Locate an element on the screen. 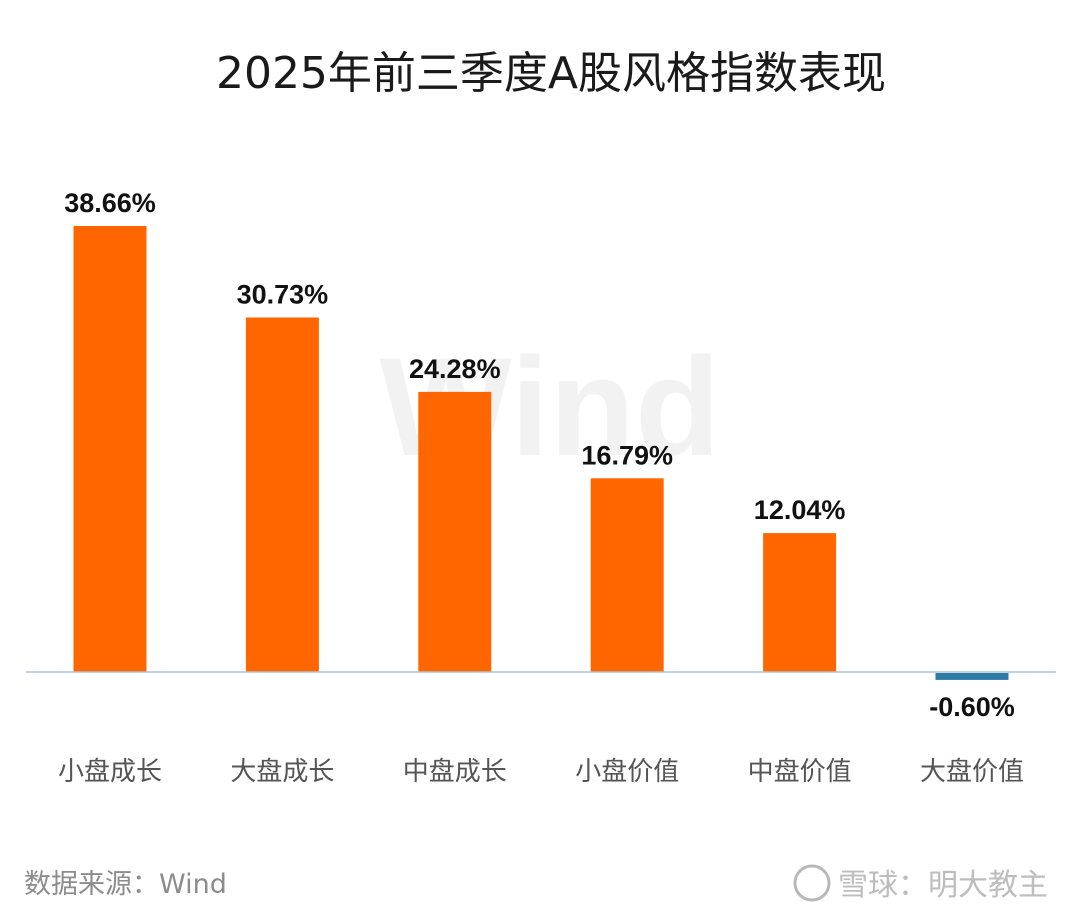 This screenshot has width=1082, height=921. category-label-6: 大盘价值 is located at coordinates (972, 772).